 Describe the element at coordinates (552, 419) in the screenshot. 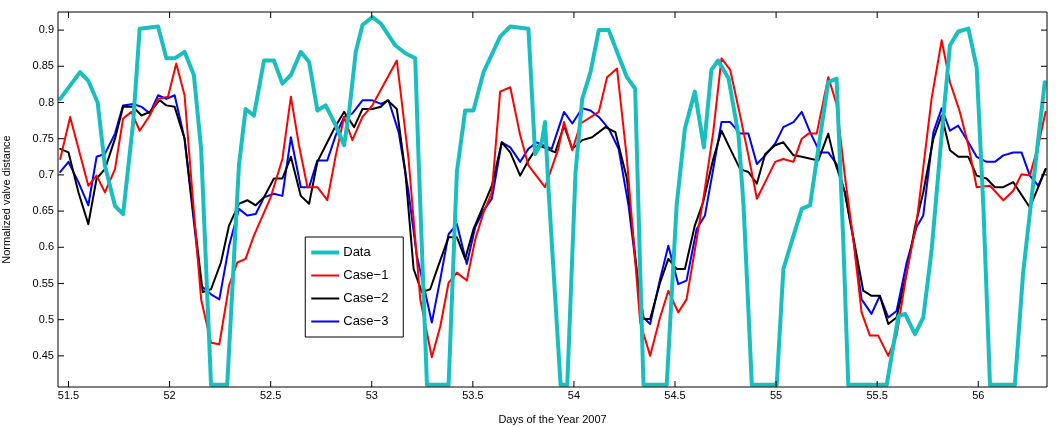

I see `x-axis-title: Days of the Year 2007` at that location.